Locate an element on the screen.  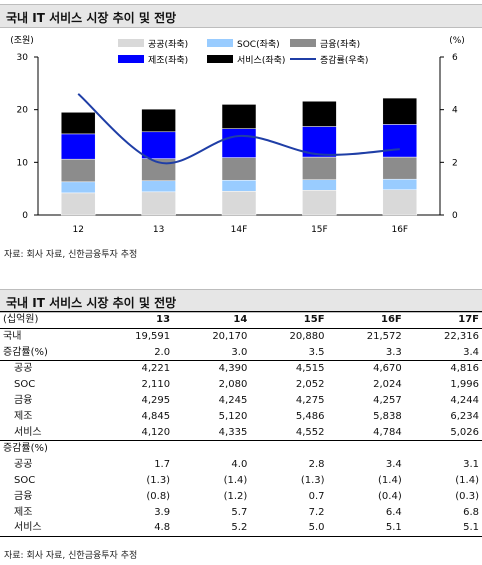
table-cell: 3.3 is located at coordinates (393, 352).